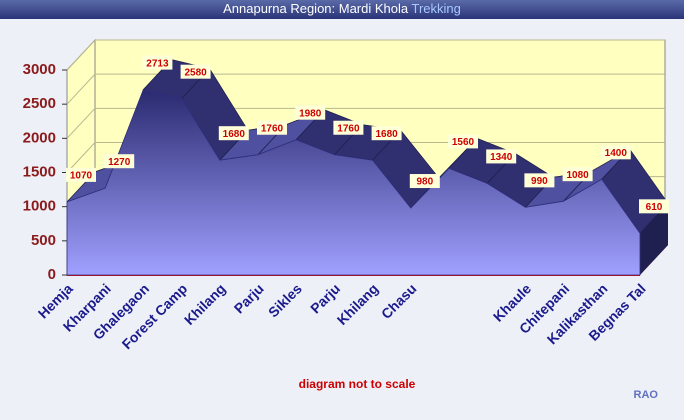 The height and width of the screenshot is (420, 684). Describe the element at coordinates (52, 274) in the screenshot. I see `y-tick-label: 0` at that location.